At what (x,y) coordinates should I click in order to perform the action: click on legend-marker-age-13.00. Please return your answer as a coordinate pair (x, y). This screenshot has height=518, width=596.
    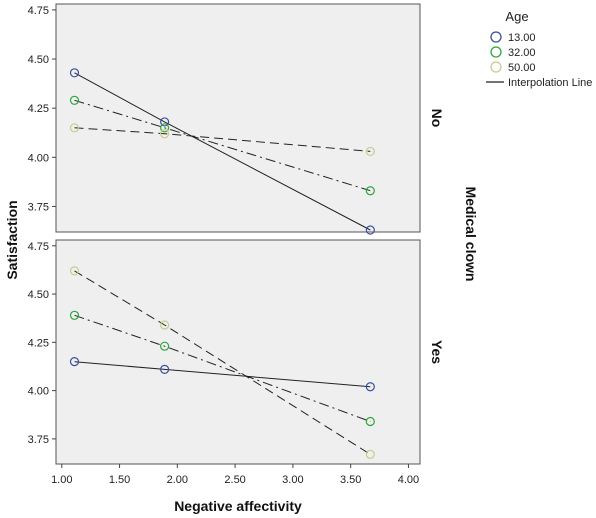
    Looking at the image, I should click on (496, 37).